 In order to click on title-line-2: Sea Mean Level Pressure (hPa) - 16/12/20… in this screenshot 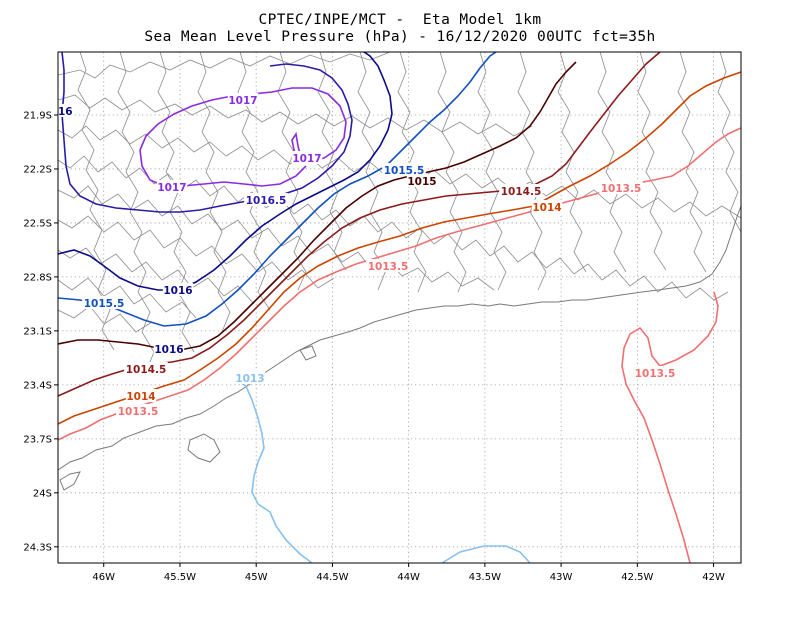, I will do `click(400, 37)`.